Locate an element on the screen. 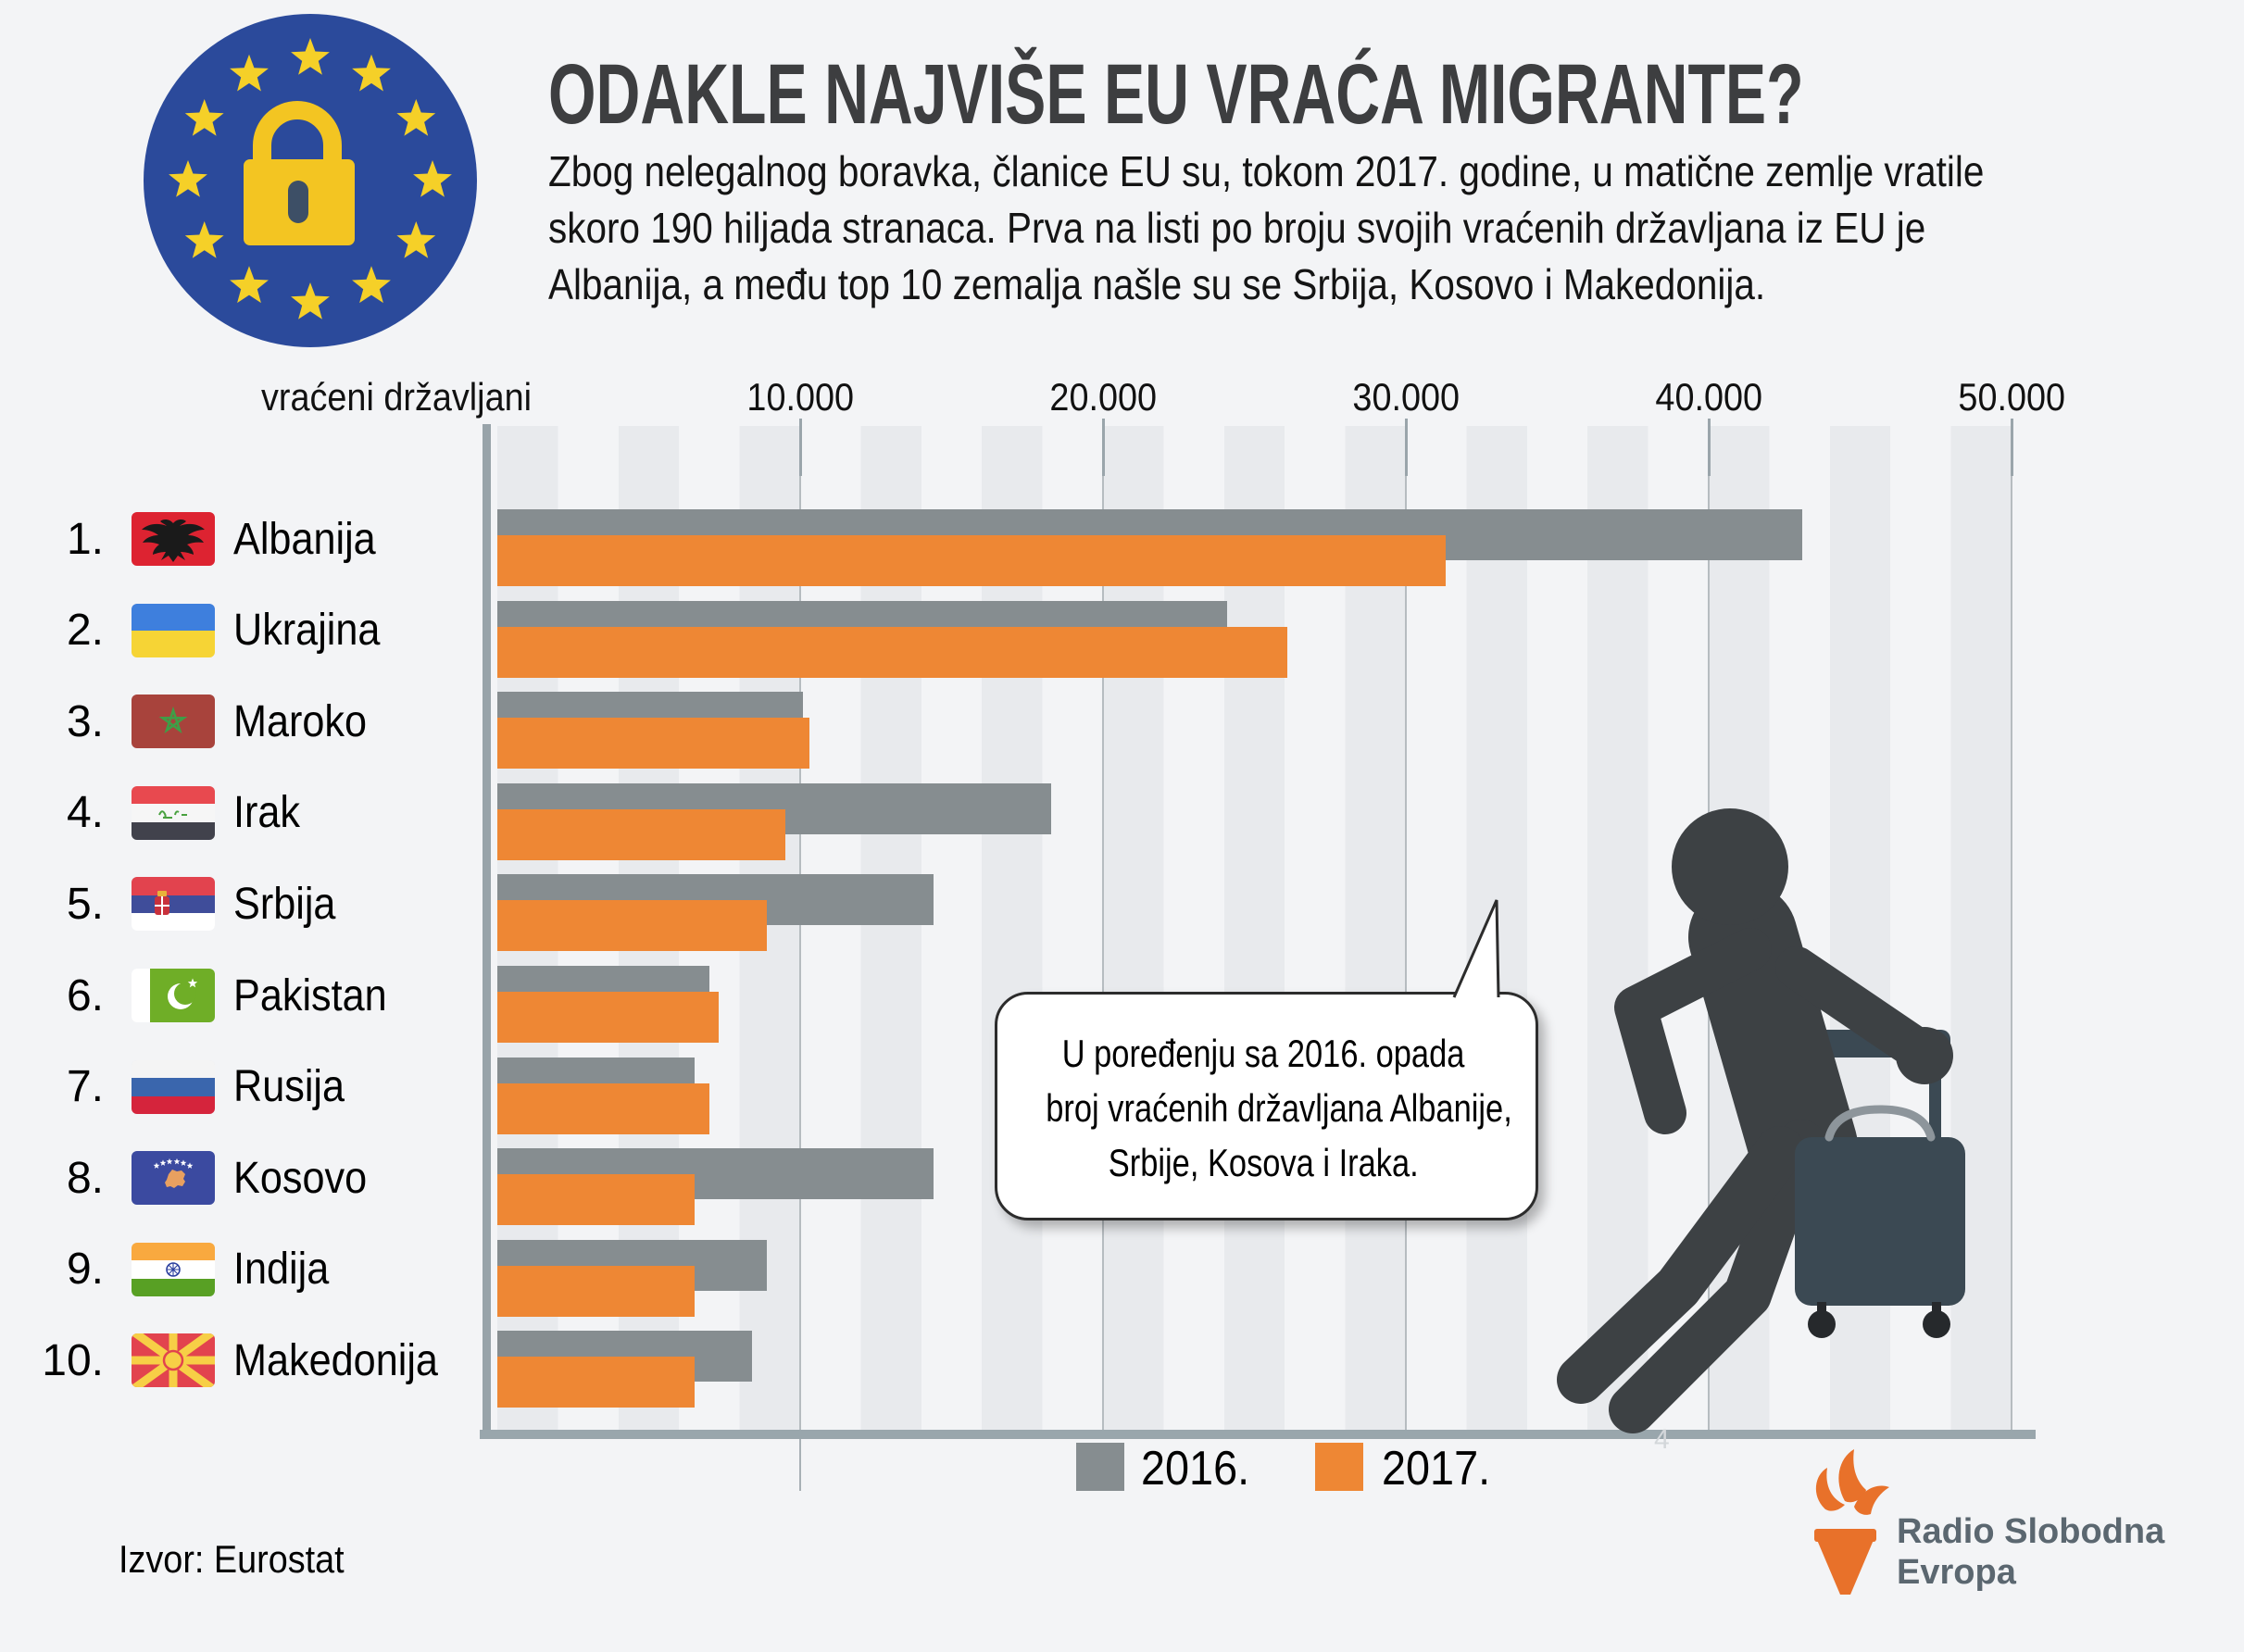  country-row-pakistan: 6. Pakistan is located at coordinates (248, 995).